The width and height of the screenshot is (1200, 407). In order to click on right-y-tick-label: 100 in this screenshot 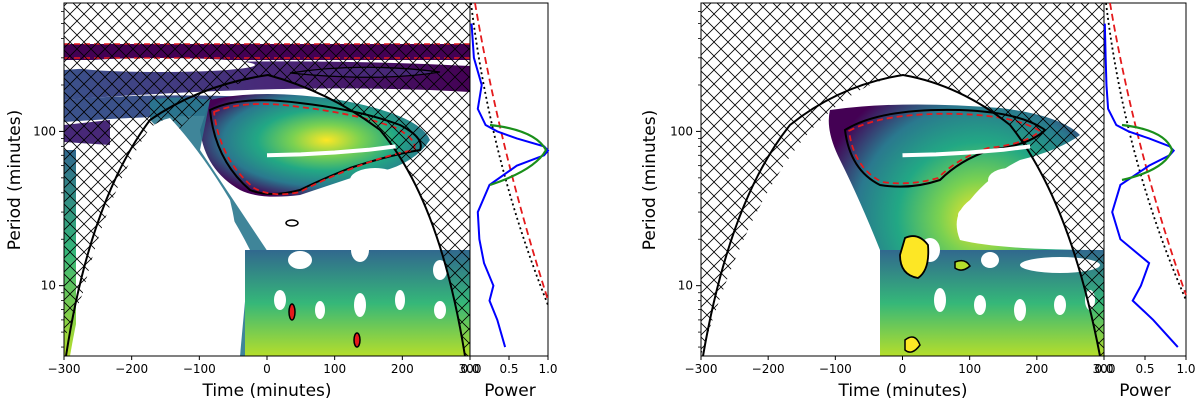, I will do `click(681, 131)`.